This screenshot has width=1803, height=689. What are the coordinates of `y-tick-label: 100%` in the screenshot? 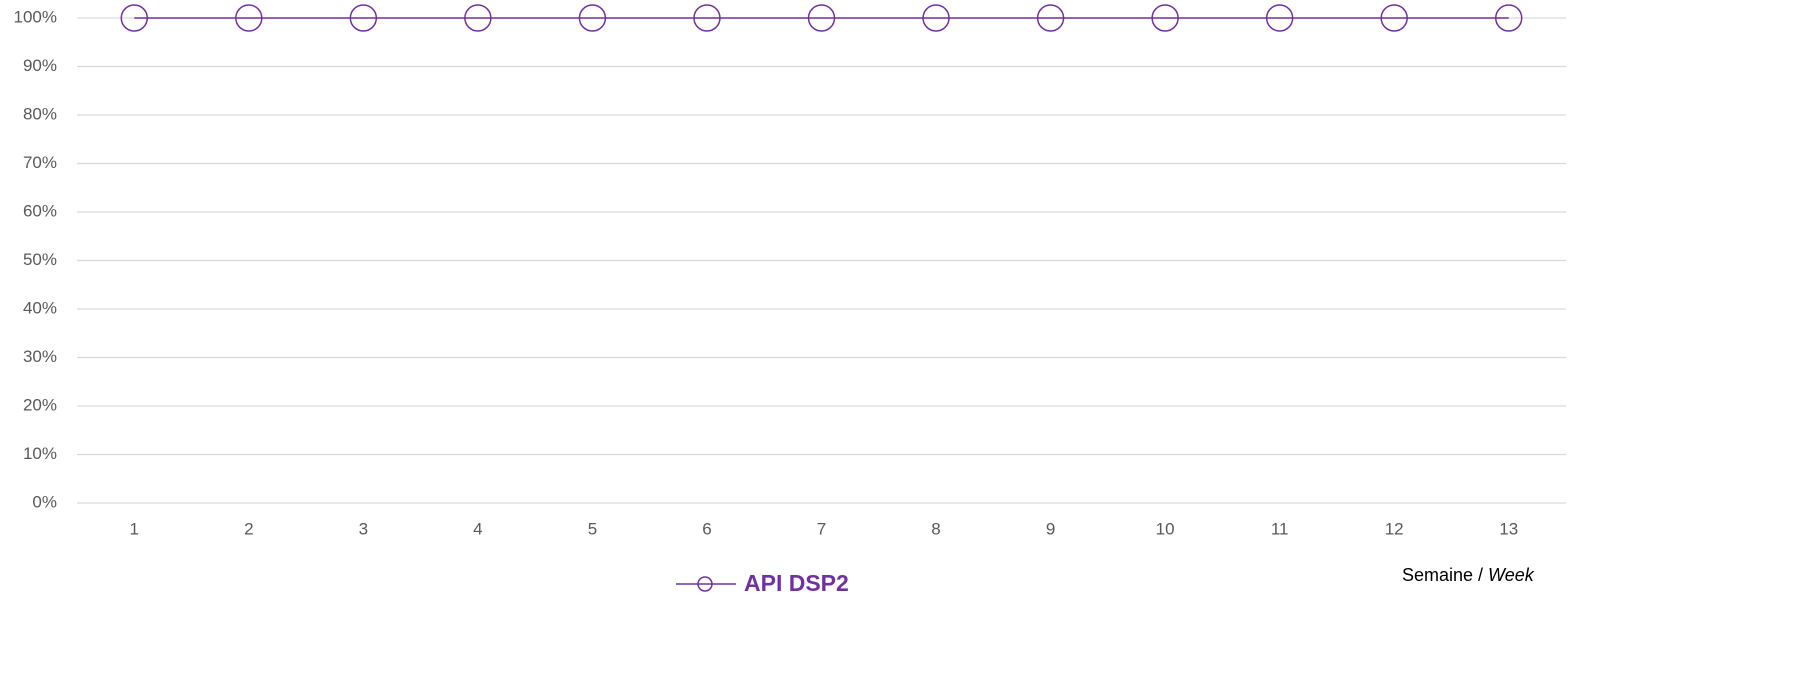 It's located at (35, 16).